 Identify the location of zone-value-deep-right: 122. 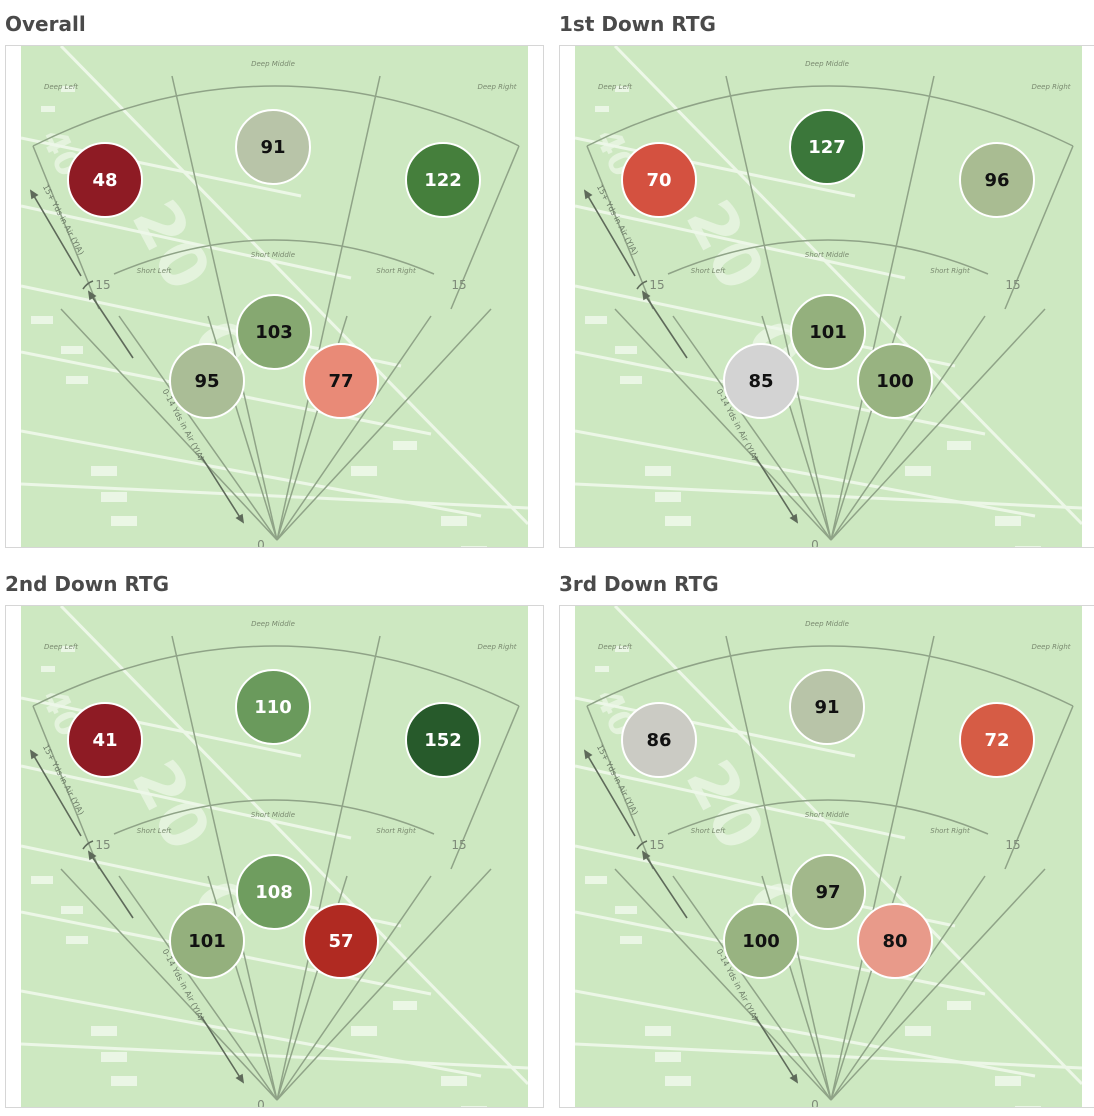
(443, 180).